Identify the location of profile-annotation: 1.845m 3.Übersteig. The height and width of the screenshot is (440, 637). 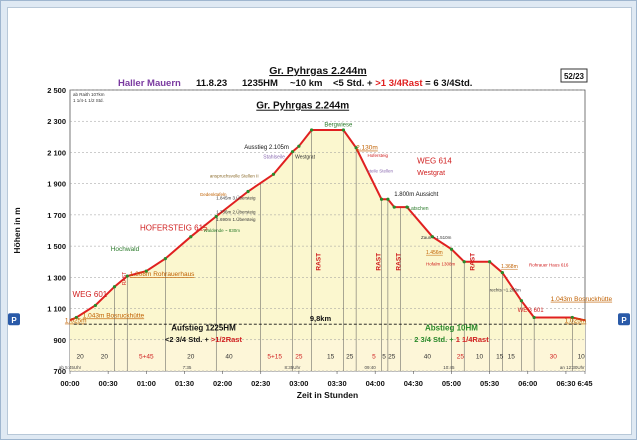
(236, 197).